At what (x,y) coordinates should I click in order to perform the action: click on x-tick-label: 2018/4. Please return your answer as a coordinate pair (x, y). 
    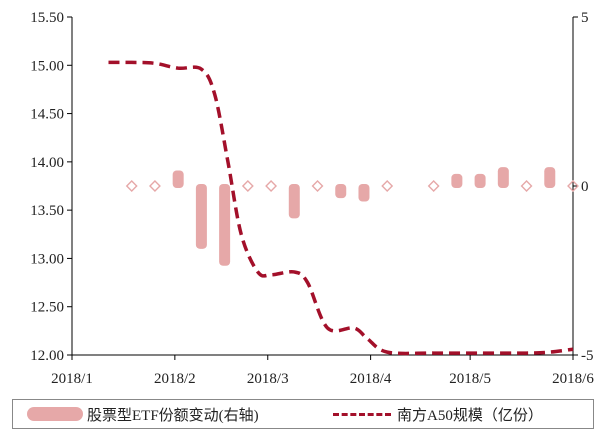
    Looking at the image, I should click on (371, 379).